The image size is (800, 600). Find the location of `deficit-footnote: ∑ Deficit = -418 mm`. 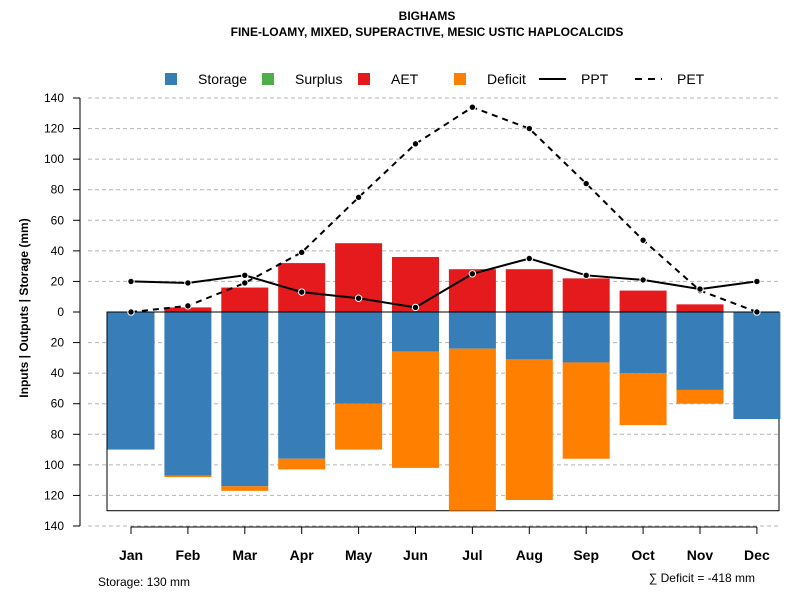

deficit-footnote: ∑ Deficit = -418 mm is located at coordinates (702, 578).